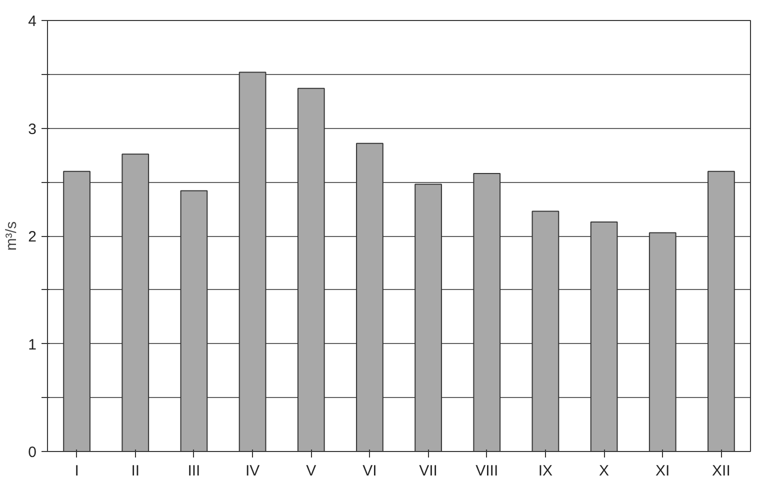 This screenshot has width=769, height=486. What do you see at coordinates (32, 452) in the screenshot?
I see `y-tick-label: 0` at bounding box center [32, 452].